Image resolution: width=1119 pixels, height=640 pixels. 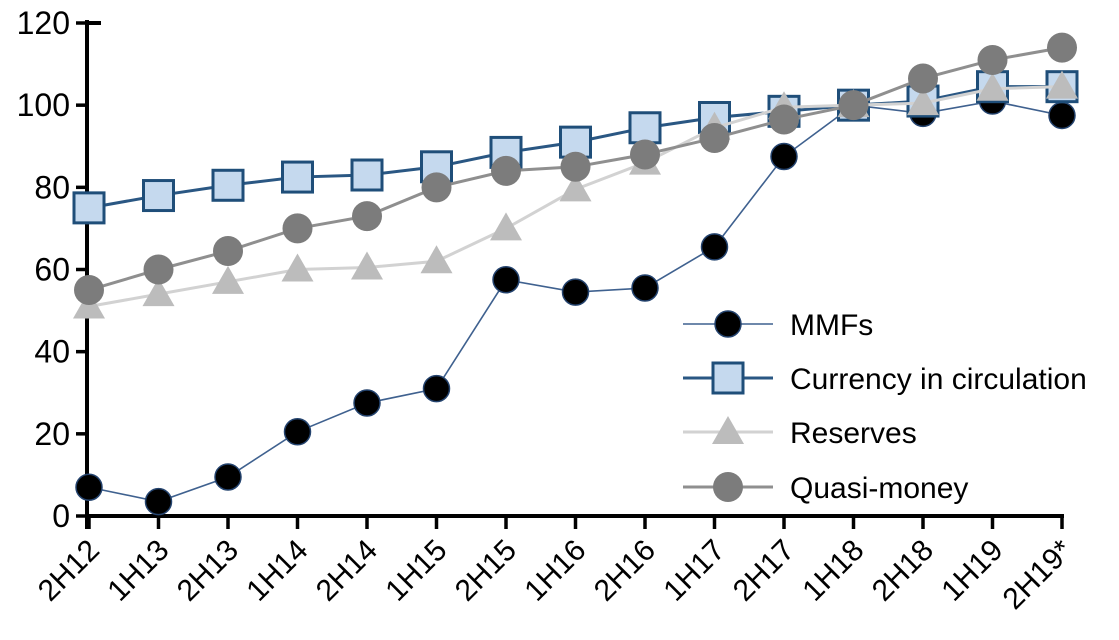 I want to click on x-tick-label: 2H13, so click(x=208, y=571).